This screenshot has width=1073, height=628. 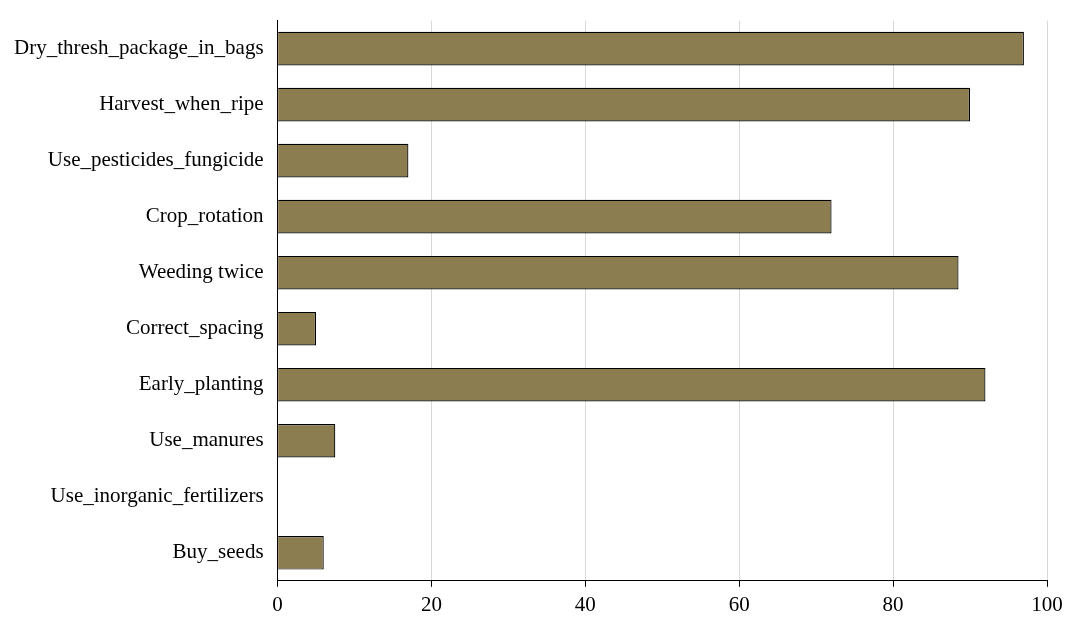 I want to click on x-tick-label: 80, so click(x=893, y=603).